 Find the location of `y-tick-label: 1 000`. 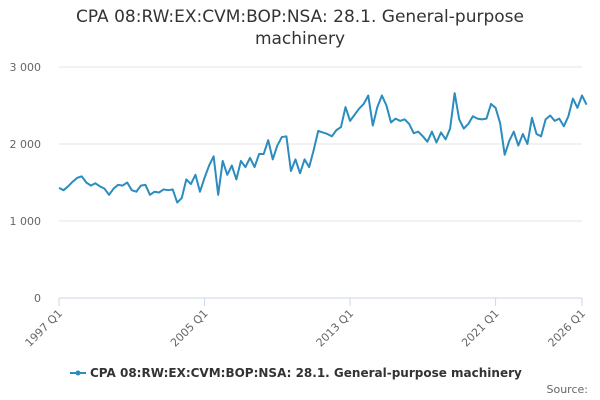

y-tick-label: 1 000 is located at coordinates (26, 221).